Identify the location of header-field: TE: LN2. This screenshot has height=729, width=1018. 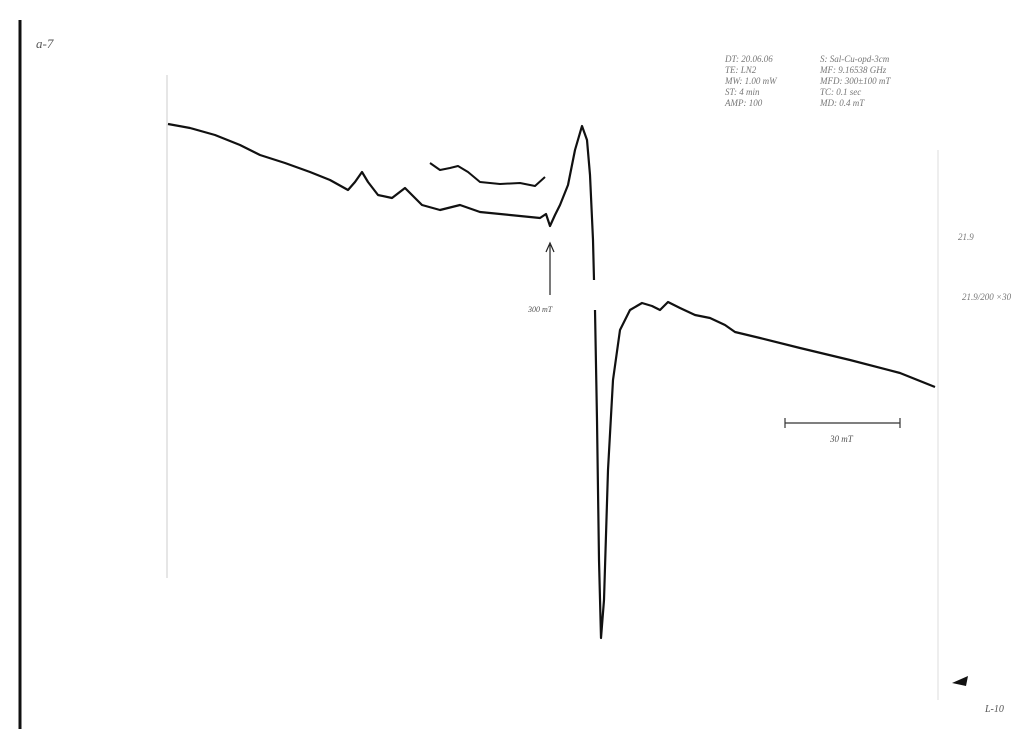
(741, 70).